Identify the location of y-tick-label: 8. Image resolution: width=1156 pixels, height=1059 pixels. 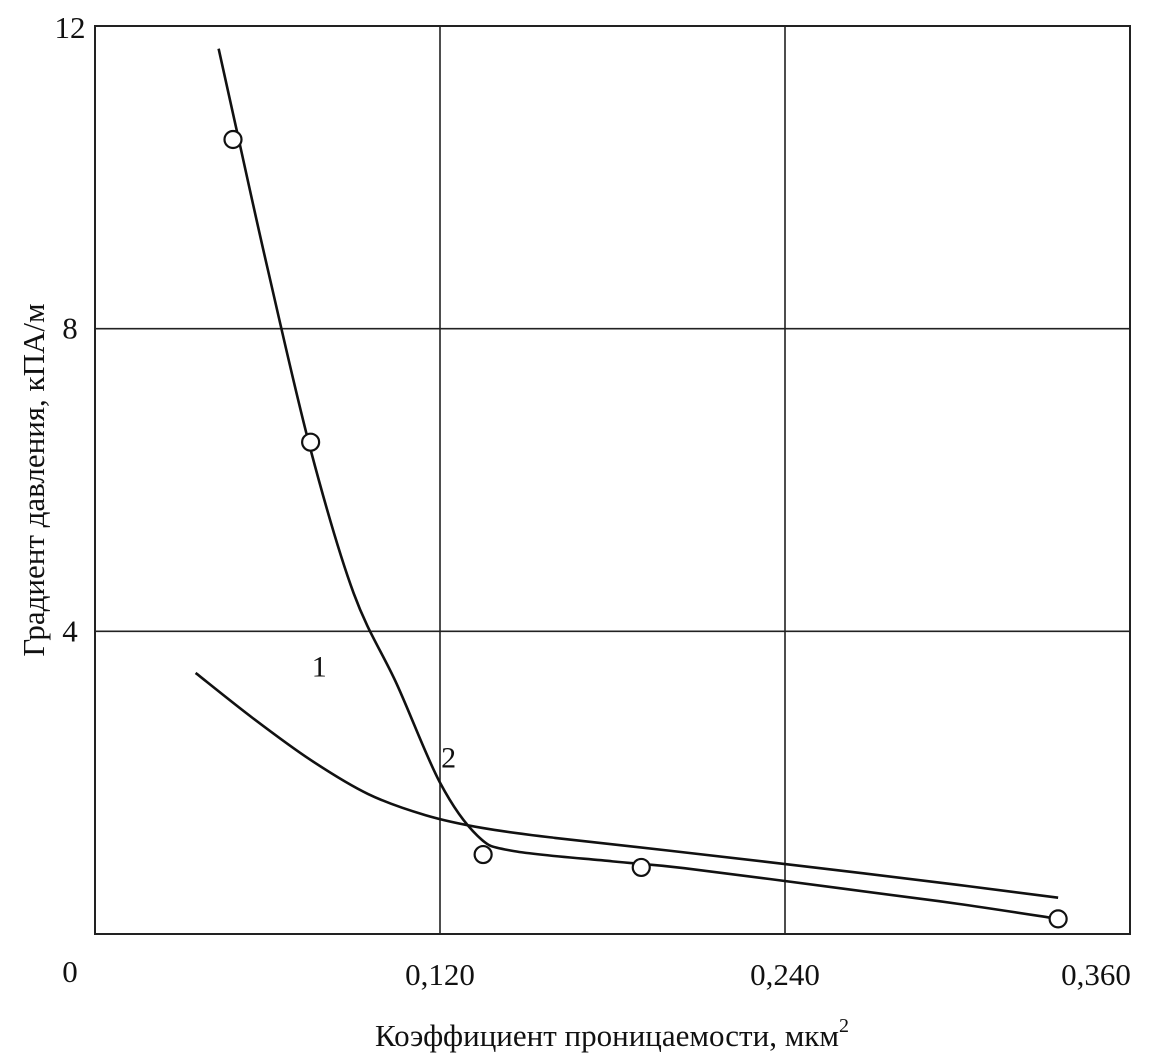
(70, 328).